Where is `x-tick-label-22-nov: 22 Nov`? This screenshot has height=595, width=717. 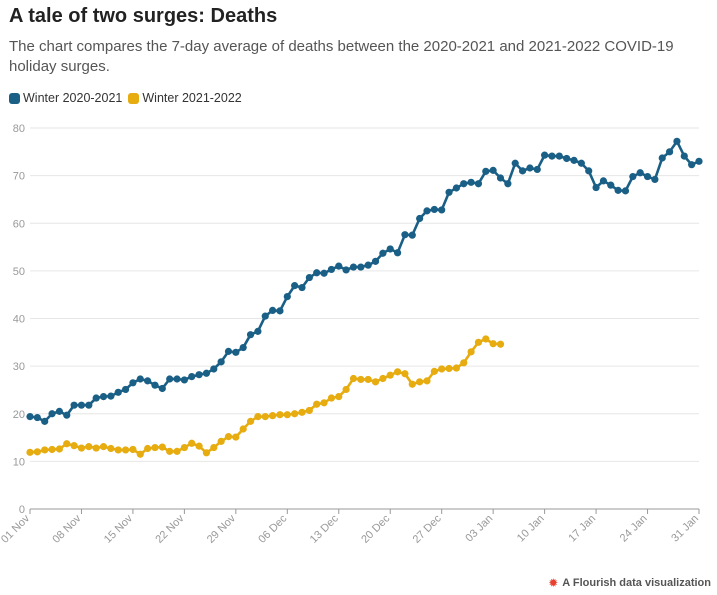
x-tick-label-22-nov: 22 Nov is located at coordinates (169, 528).